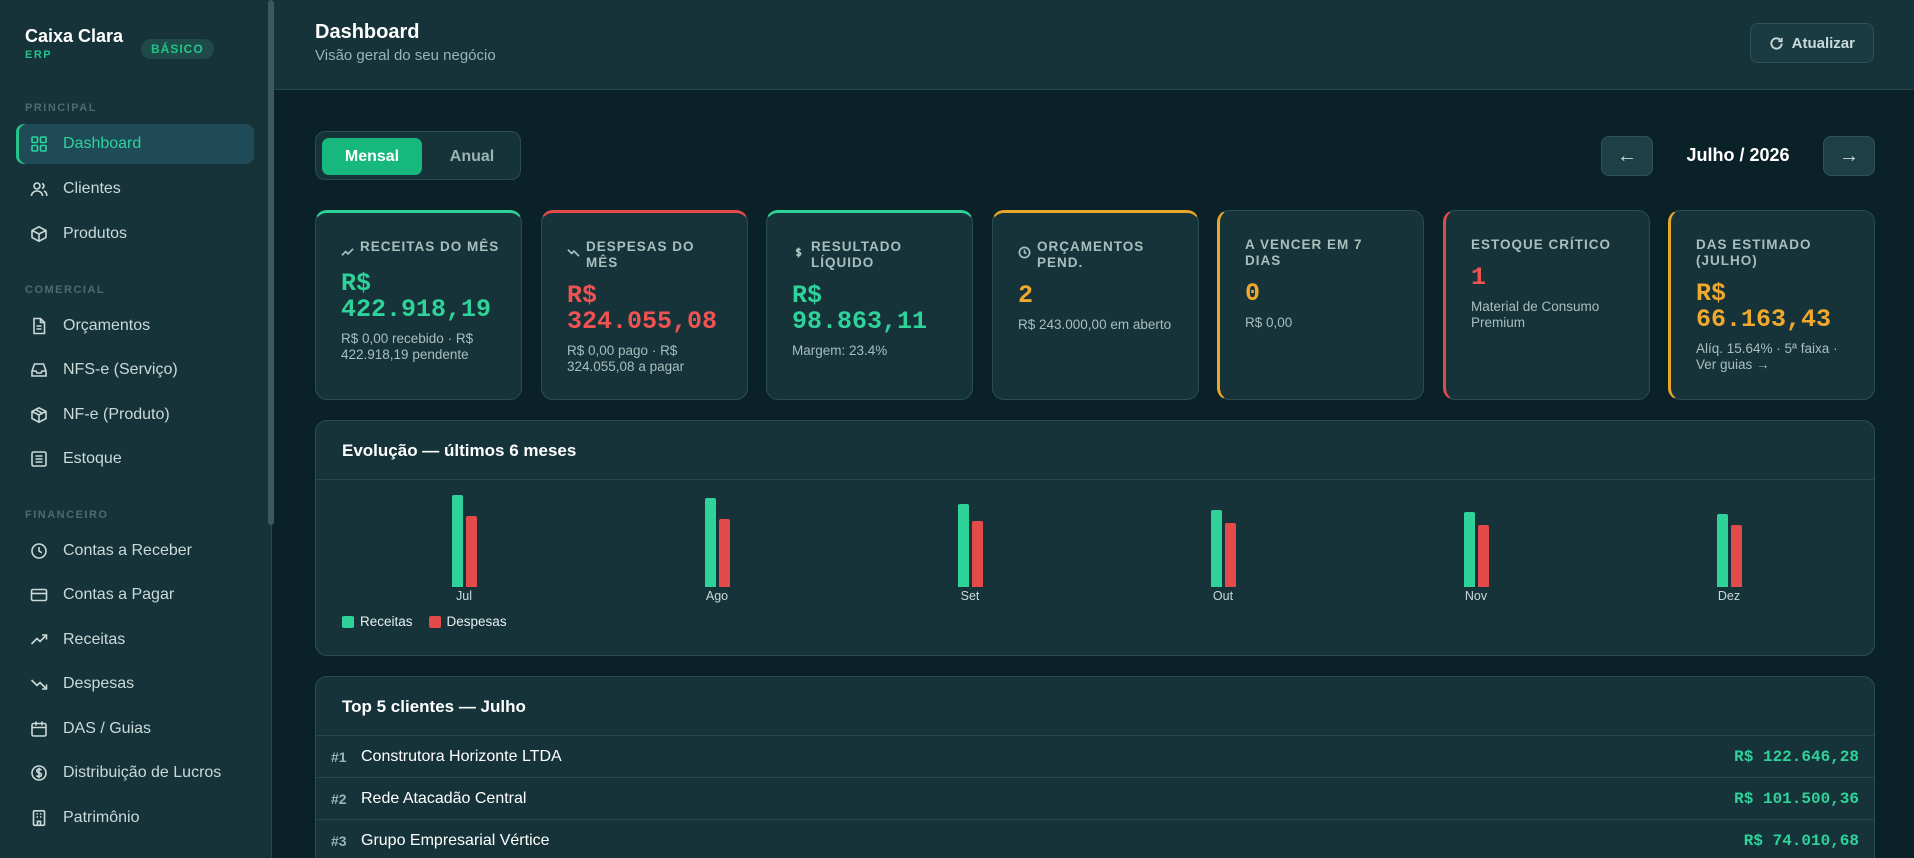 The width and height of the screenshot is (1914, 858). What do you see at coordinates (1483, 555) in the screenshot?
I see `bar-despesas-nov` at bounding box center [1483, 555].